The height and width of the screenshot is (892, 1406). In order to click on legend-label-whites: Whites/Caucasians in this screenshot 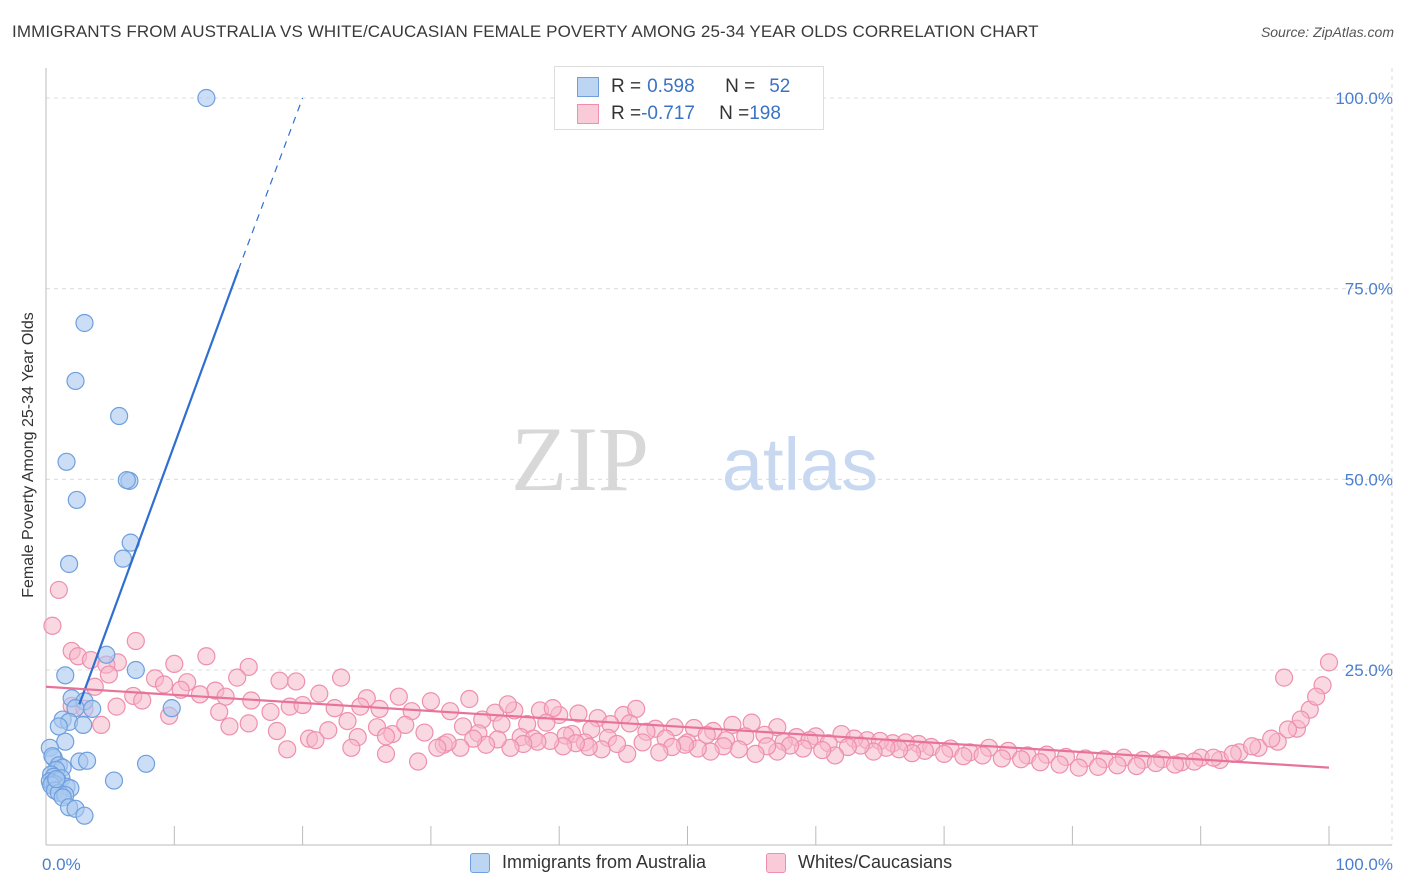, I will do `click(875, 862)`.